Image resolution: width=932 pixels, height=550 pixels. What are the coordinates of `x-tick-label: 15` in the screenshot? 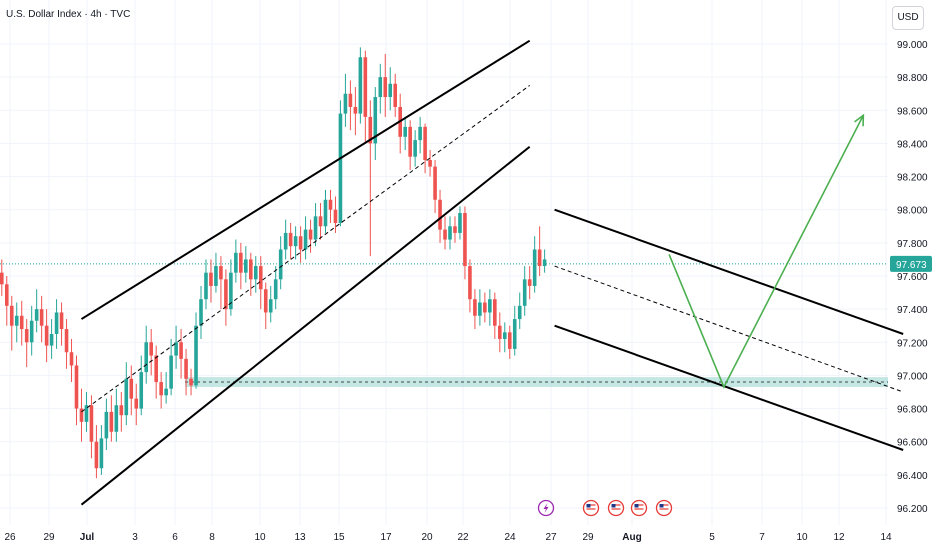 It's located at (339, 537).